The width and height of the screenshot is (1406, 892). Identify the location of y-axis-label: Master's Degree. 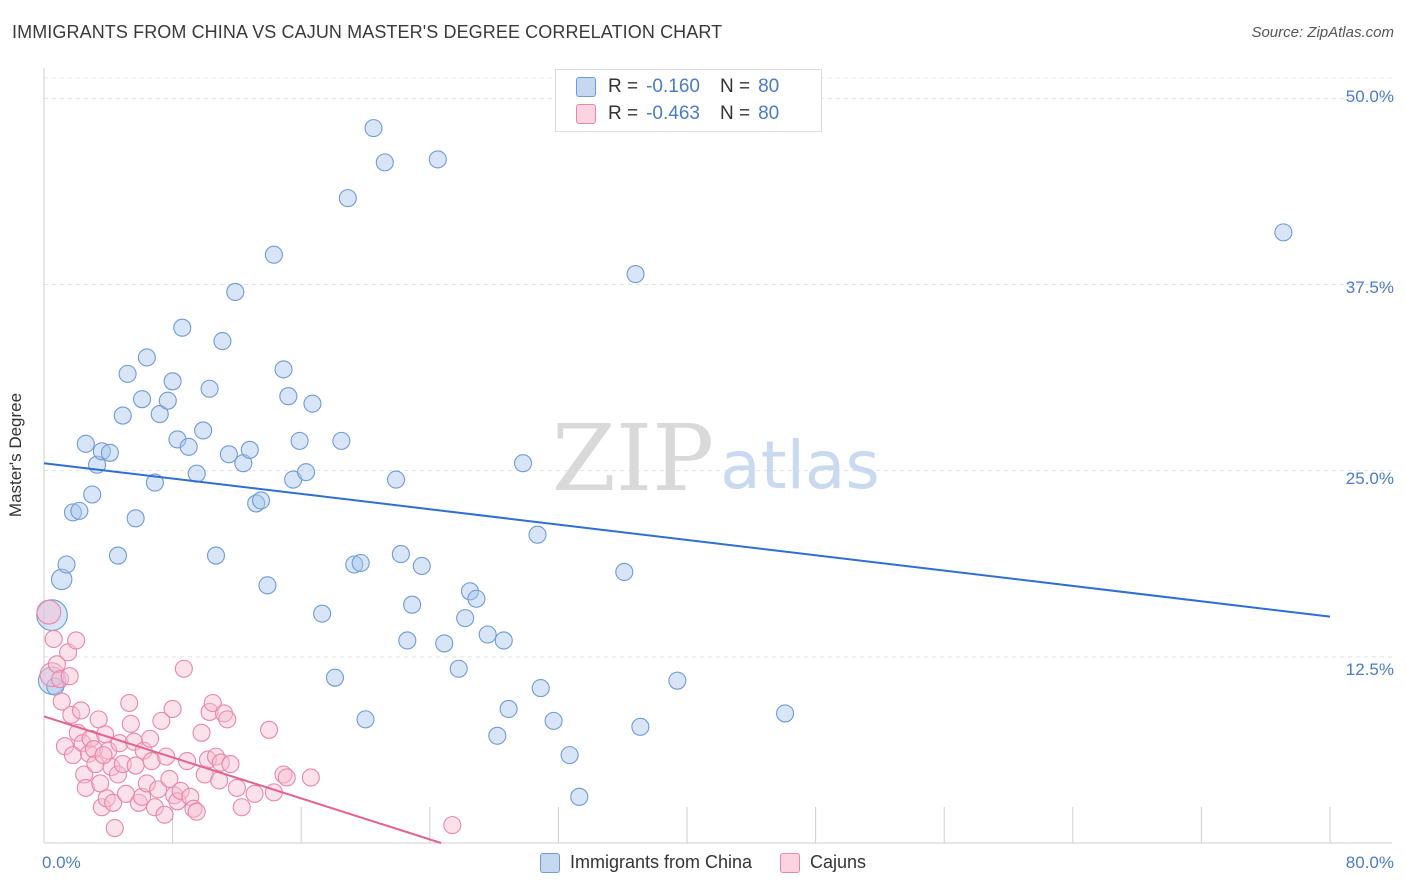
(15, 455).